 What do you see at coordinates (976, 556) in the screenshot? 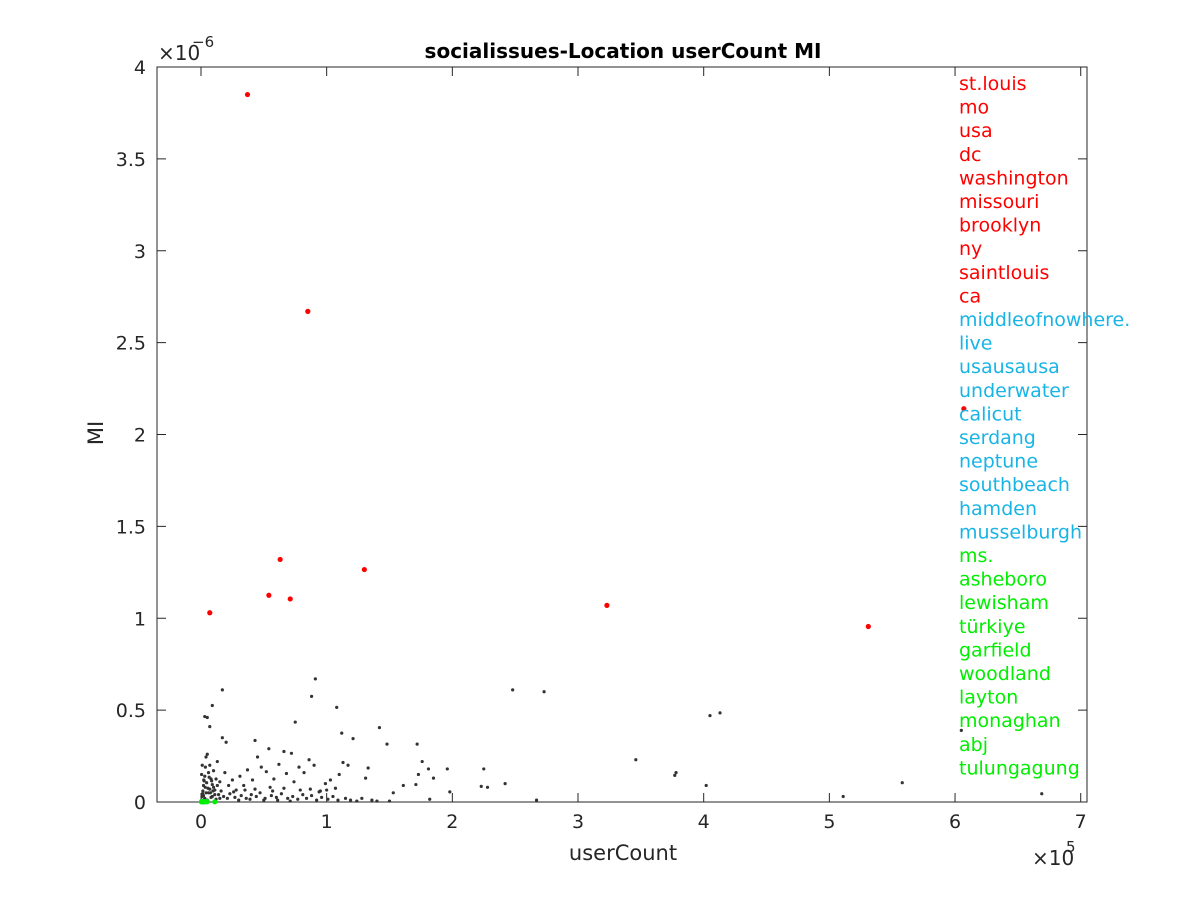
I see `legend-entry: ms.` at bounding box center [976, 556].